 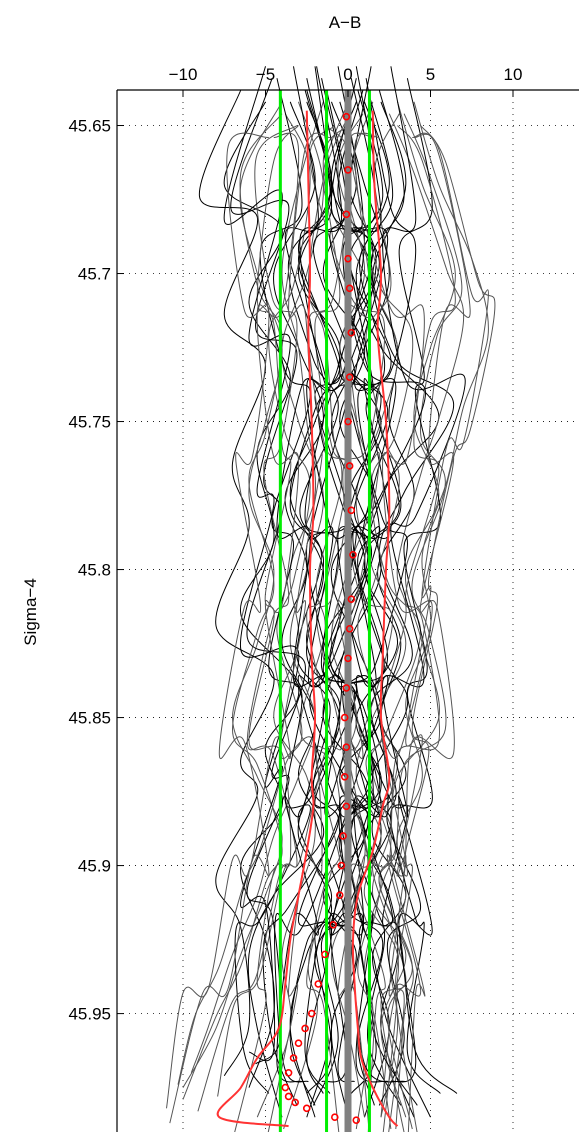 I want to click on marker-layer, so click(x=321, y=618).